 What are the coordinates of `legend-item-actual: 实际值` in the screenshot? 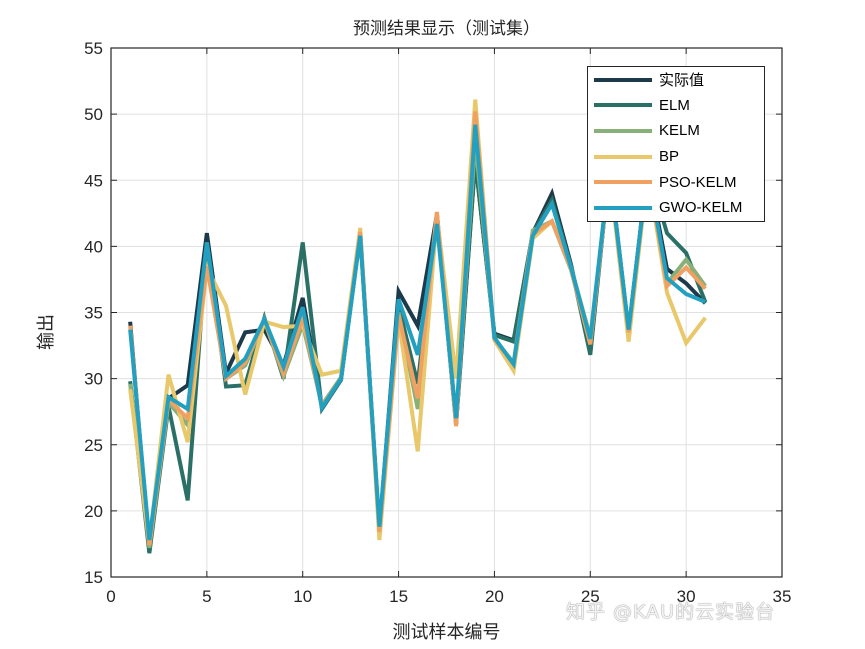 It's located at (679, 80).